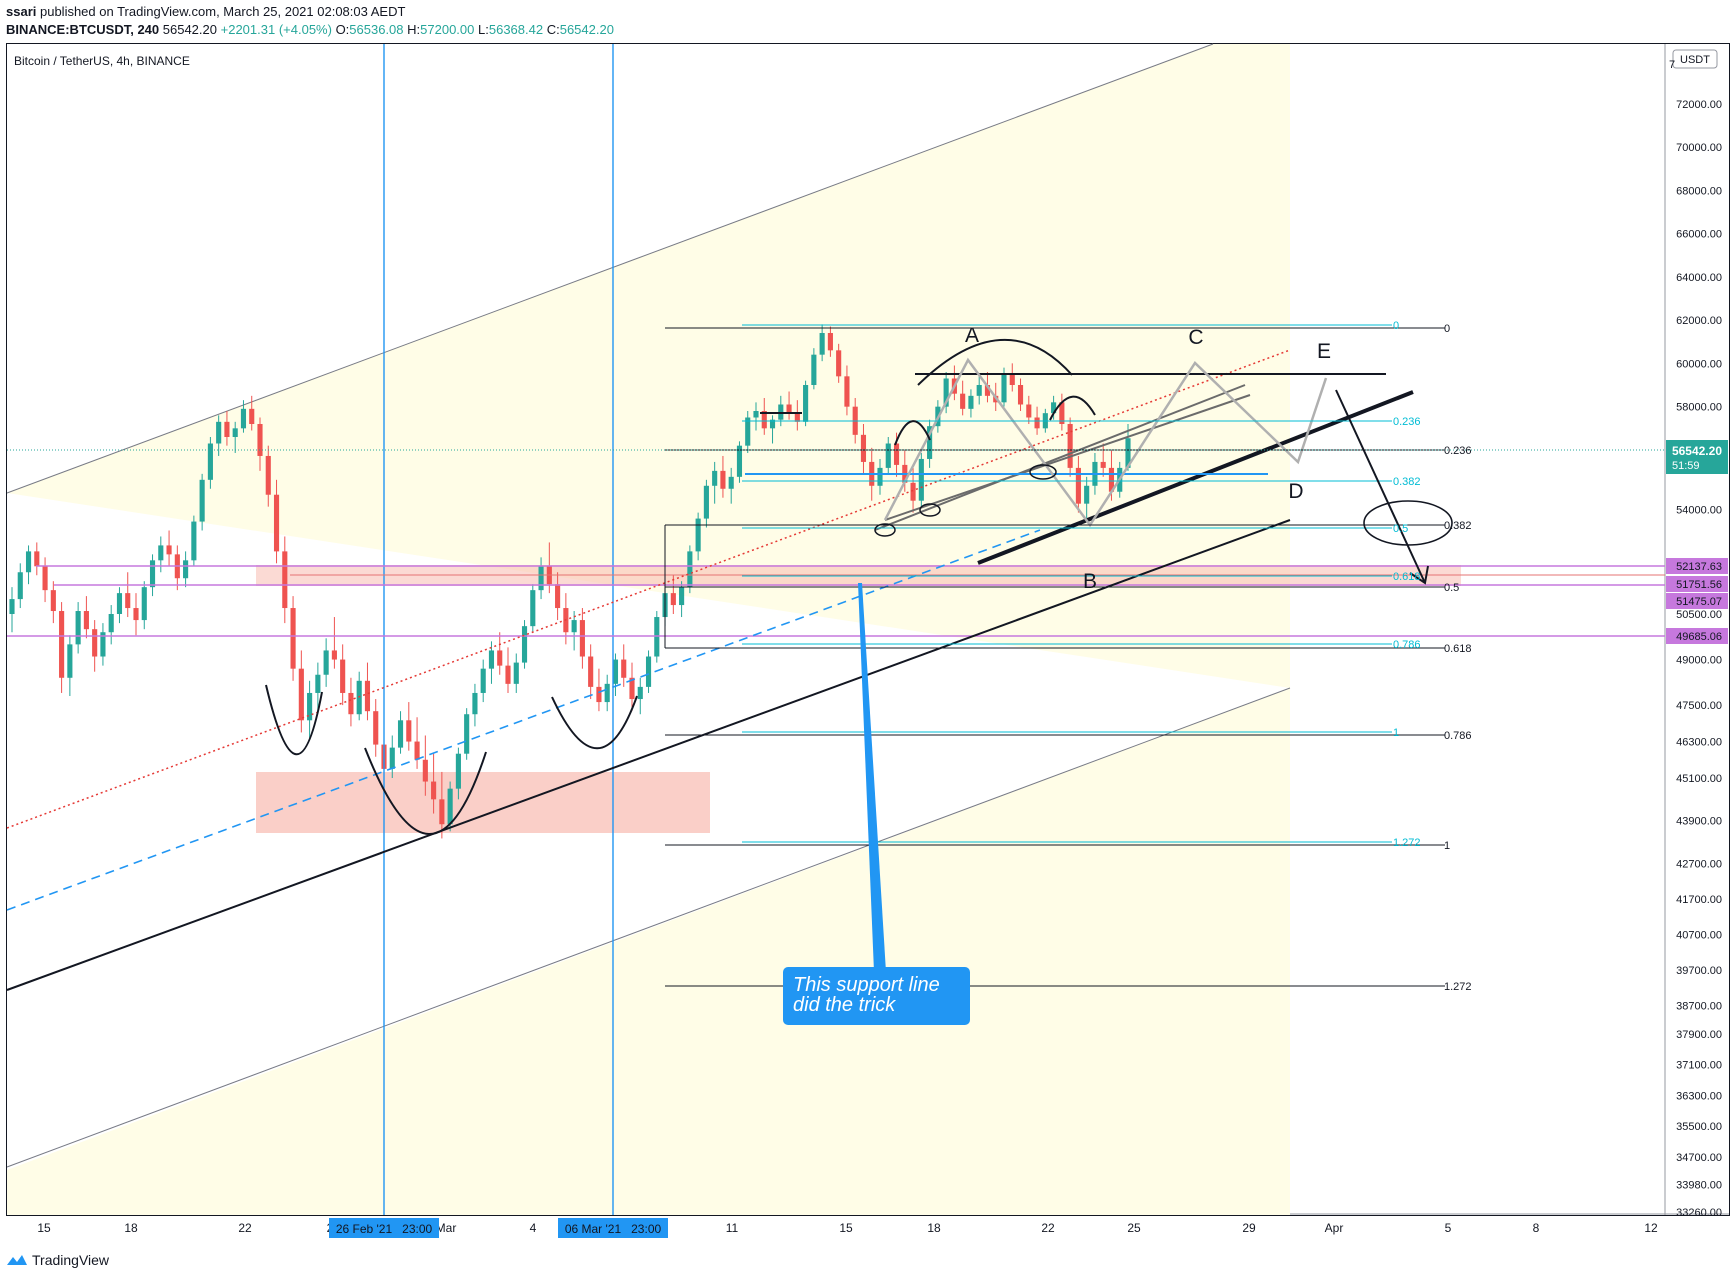 The height and width of the screenshot is (1279, 1736). I want to click on y-tick-label: 40700.00, so click(1699, 935).